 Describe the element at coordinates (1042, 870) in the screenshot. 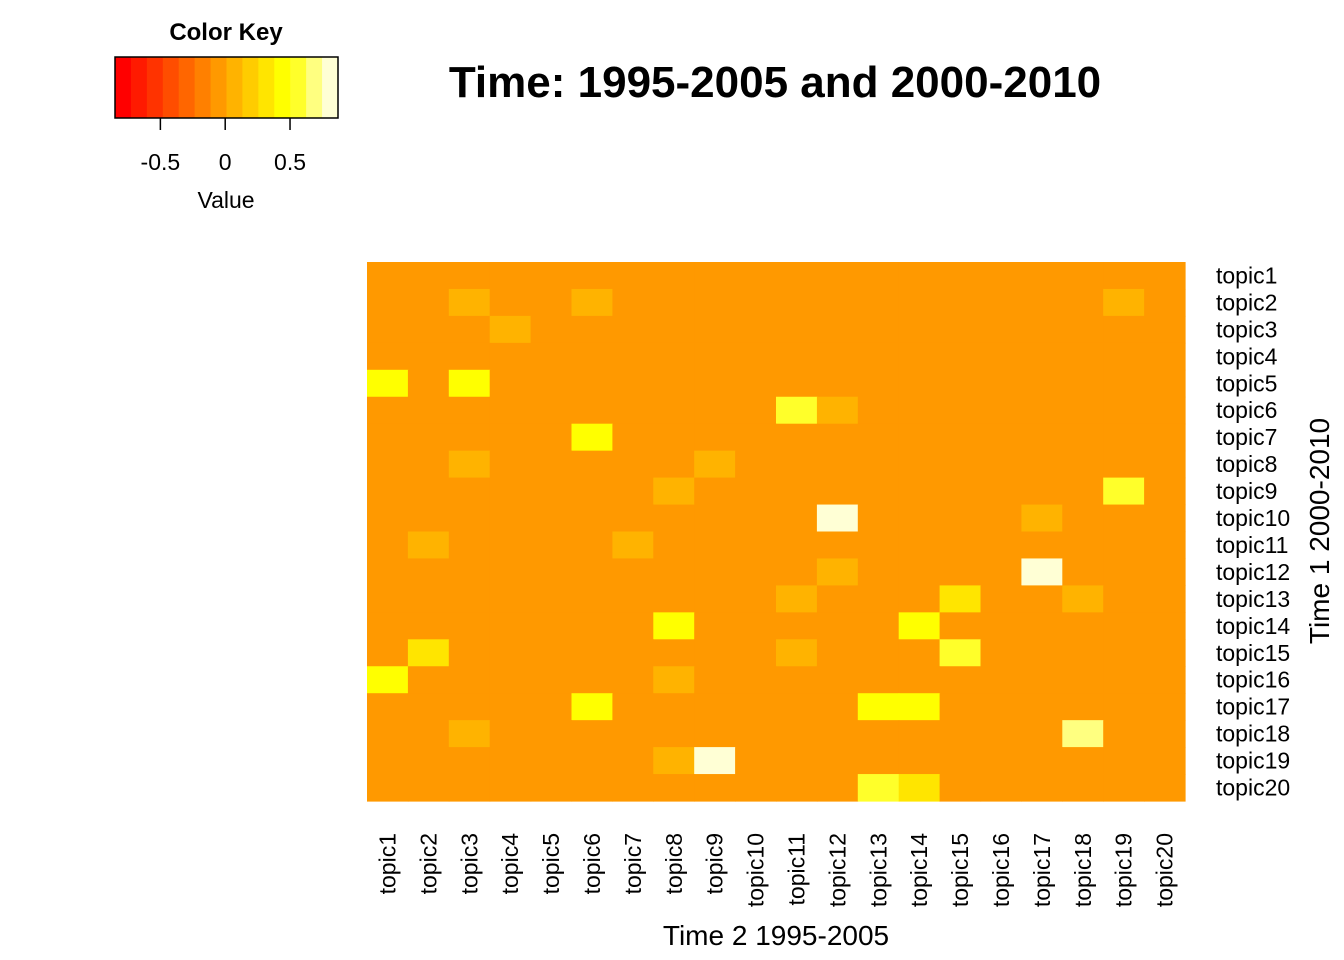

I see `column-label: topic17` at that location.